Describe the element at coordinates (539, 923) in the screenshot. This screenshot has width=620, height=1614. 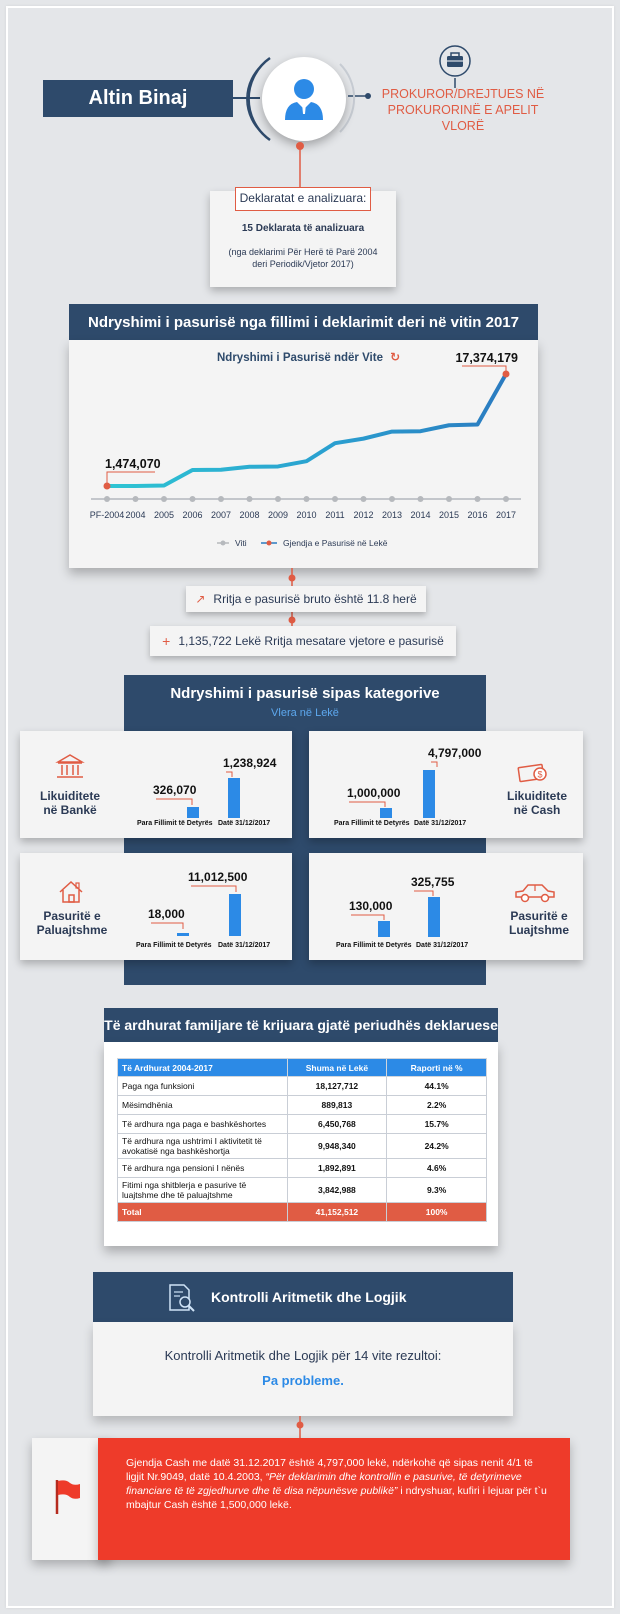
I see `card-label: Pasuritë e Luajtshme` at that location.